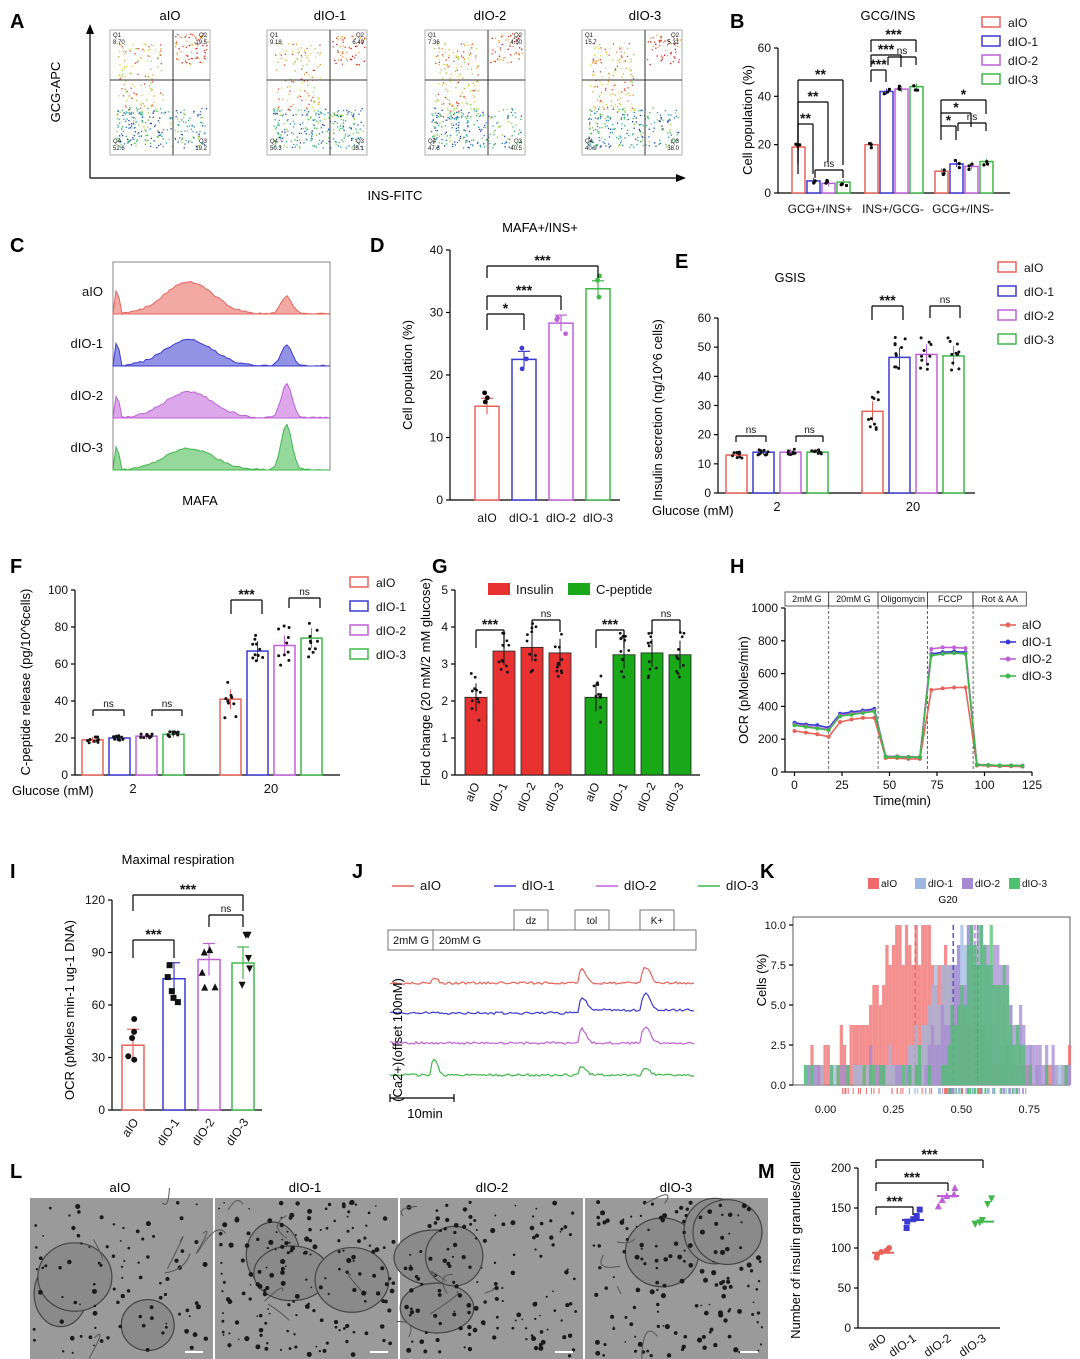  Describe the element at coordinates (472, 791) in the screenshot. I see `panel-g-xlabel-0-0: aIO` at that location.